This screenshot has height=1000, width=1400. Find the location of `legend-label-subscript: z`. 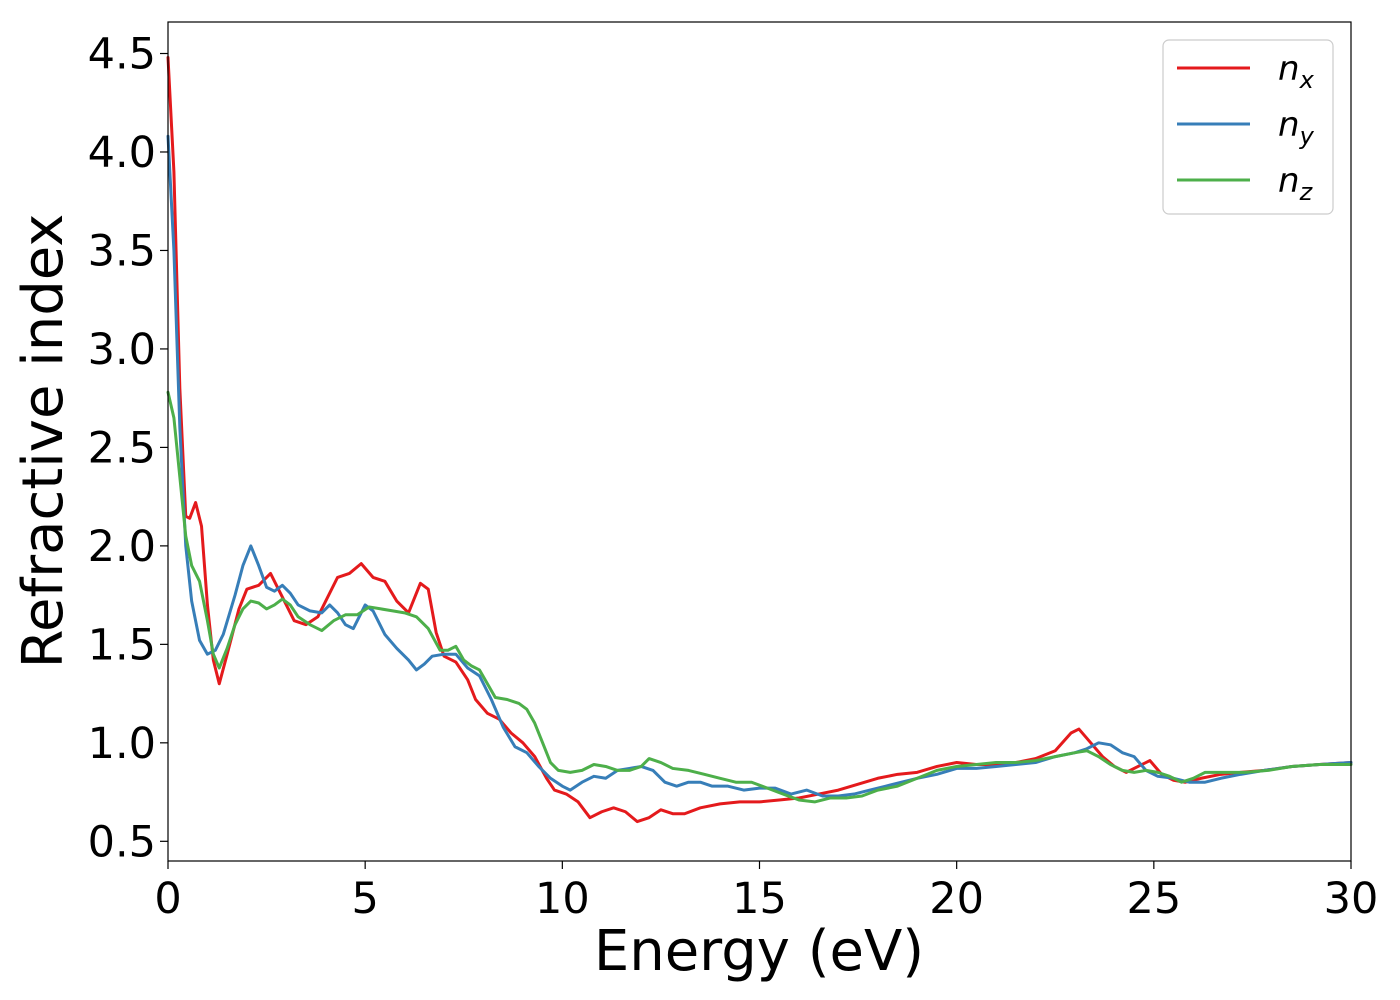

legend-label-subscript: z is located at coordinates (1306, 192).